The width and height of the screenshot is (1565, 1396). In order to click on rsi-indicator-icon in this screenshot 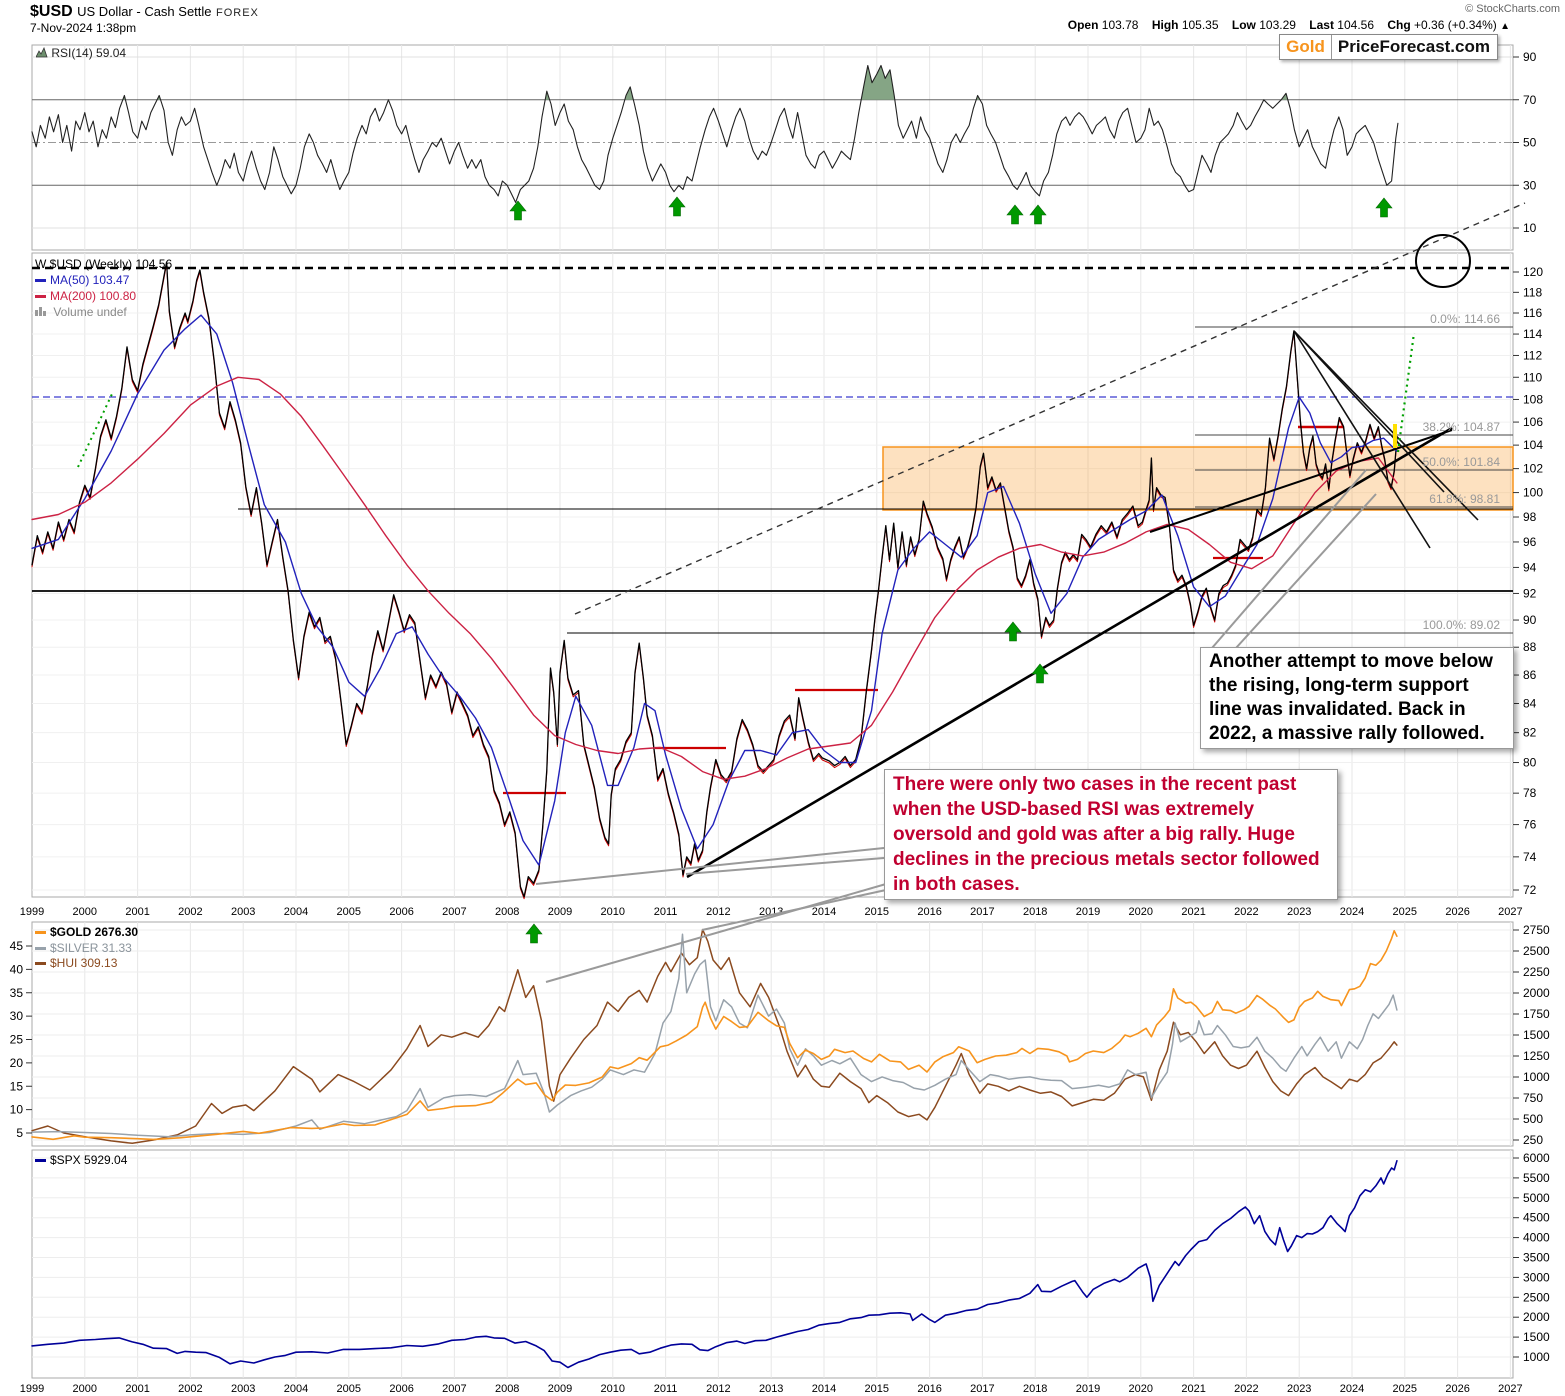, I will do `click(41, 52)`.